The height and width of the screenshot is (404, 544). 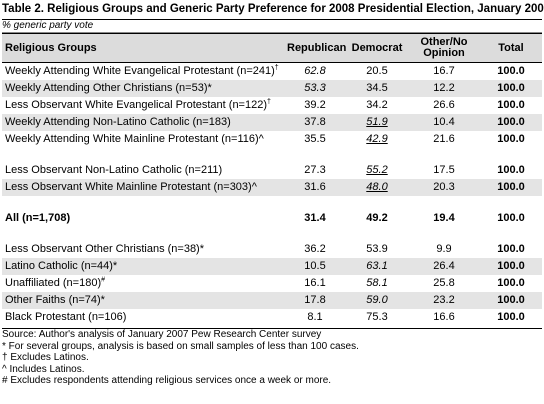 What do you see at coordinates (377, 170) in the screenshot?
I see `value-cell: 55.2` at bounding box center [377, 170].